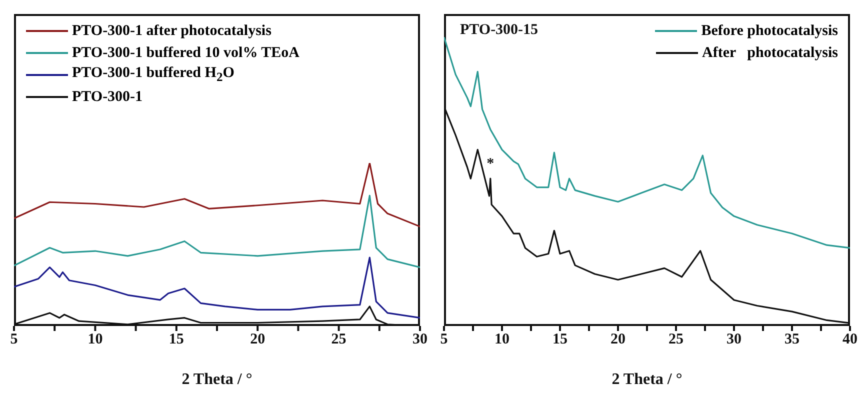 The image size is (864, 403). Describe the element at coordinates (769, 31) in the screenshot. I see `legend-label: Before photocatalysis` at that location.